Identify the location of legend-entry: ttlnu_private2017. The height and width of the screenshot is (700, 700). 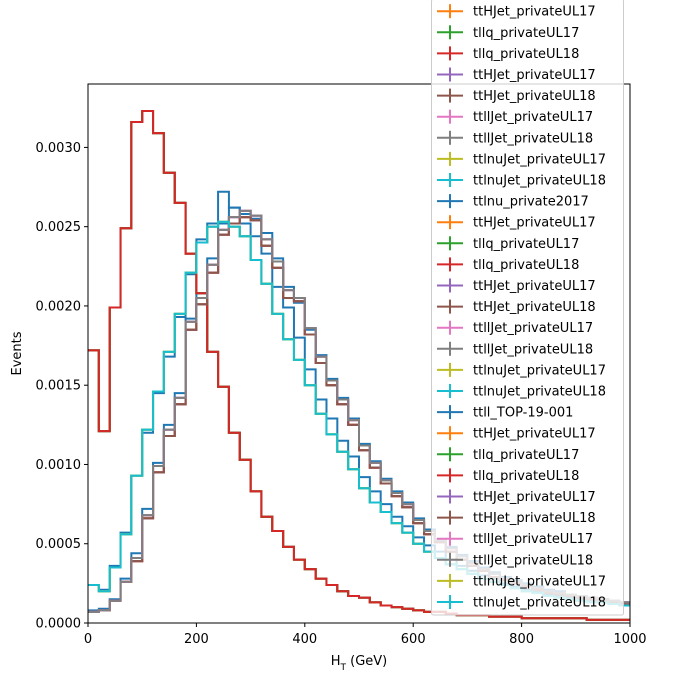
(513, 202).